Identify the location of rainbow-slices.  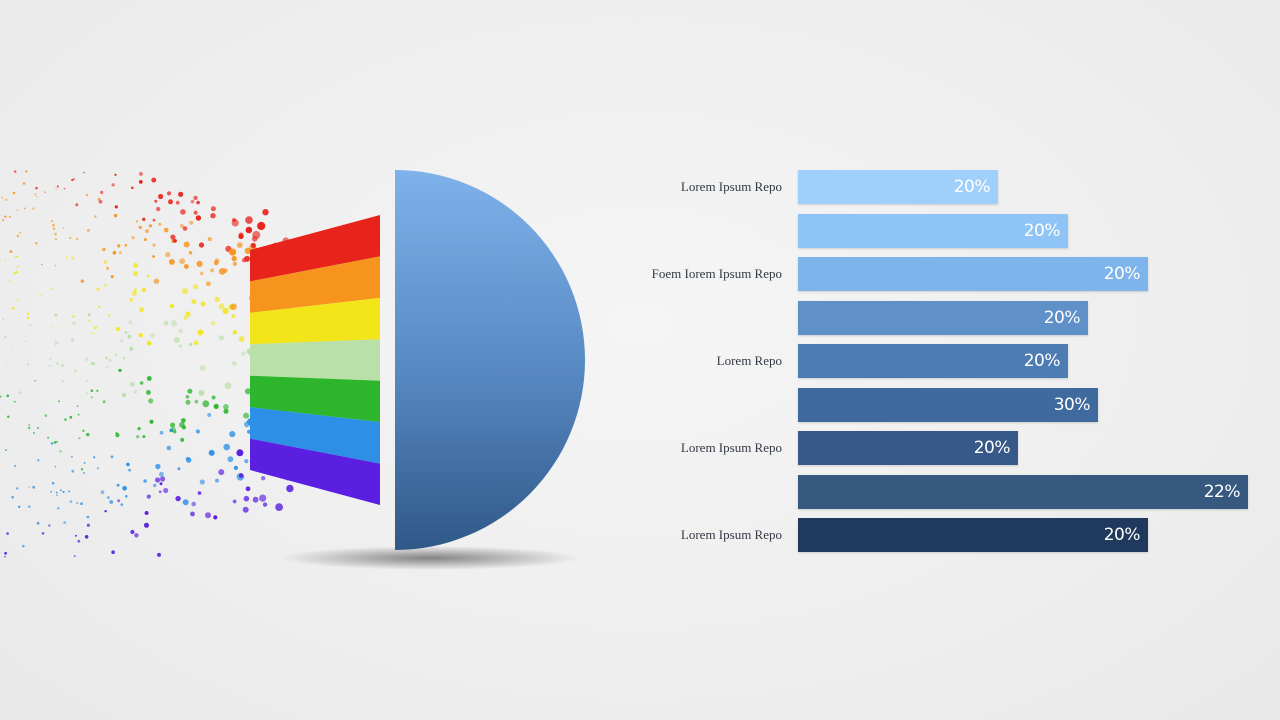
(315, 360).